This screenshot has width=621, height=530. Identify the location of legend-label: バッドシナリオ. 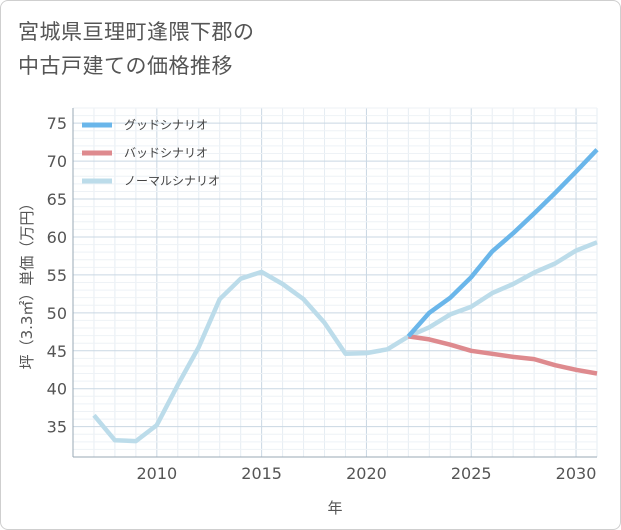
(166, 153).